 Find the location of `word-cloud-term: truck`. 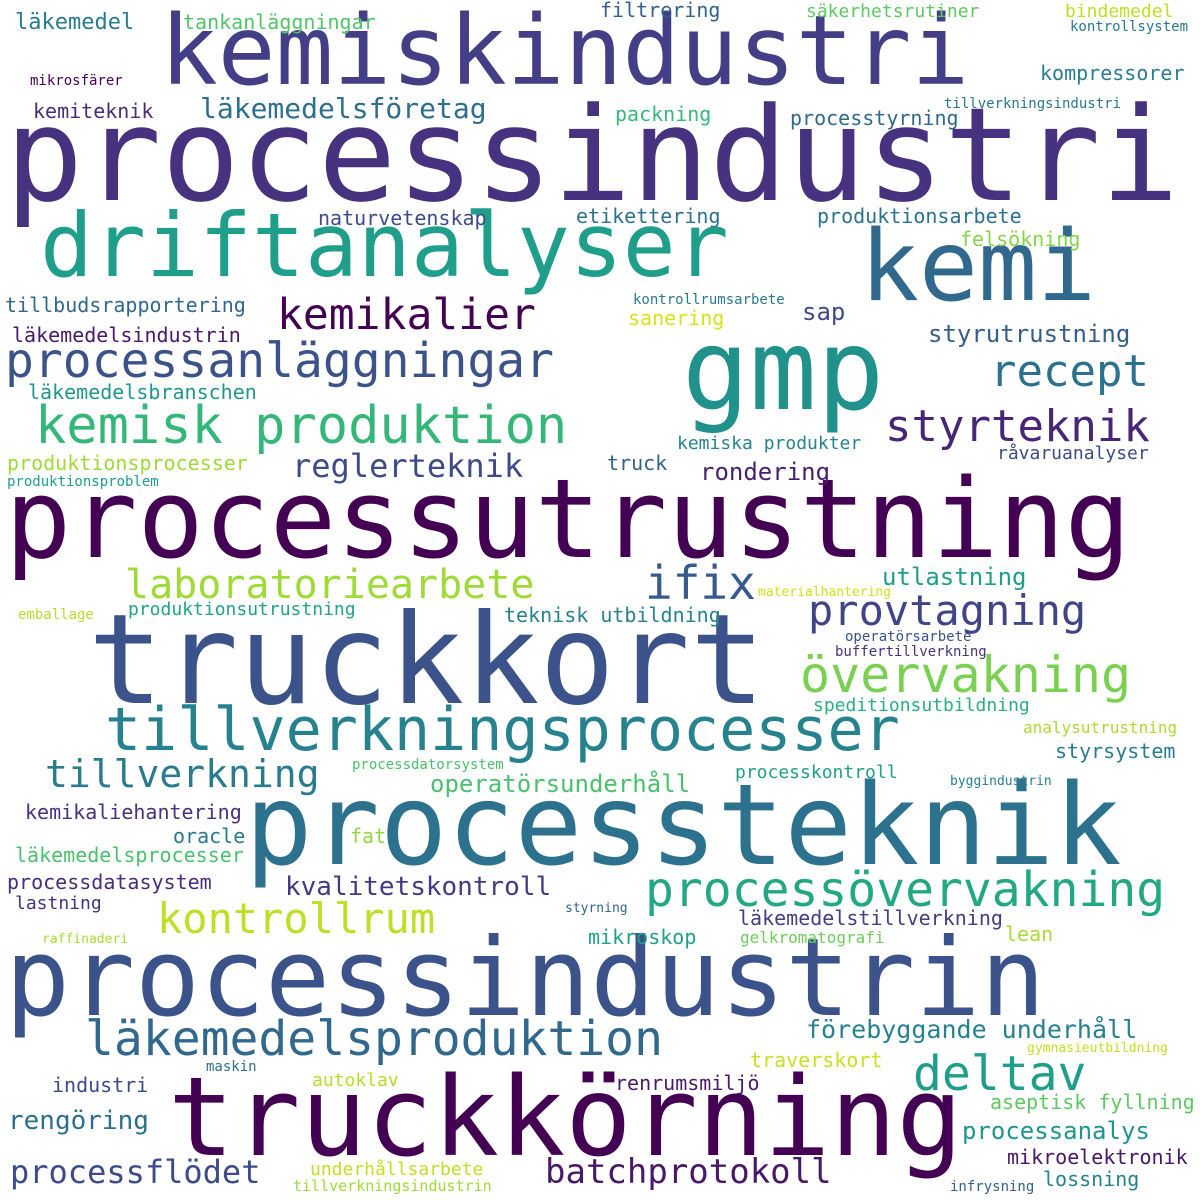

word-cloud-term: truck is located at coordinates (637, 463).